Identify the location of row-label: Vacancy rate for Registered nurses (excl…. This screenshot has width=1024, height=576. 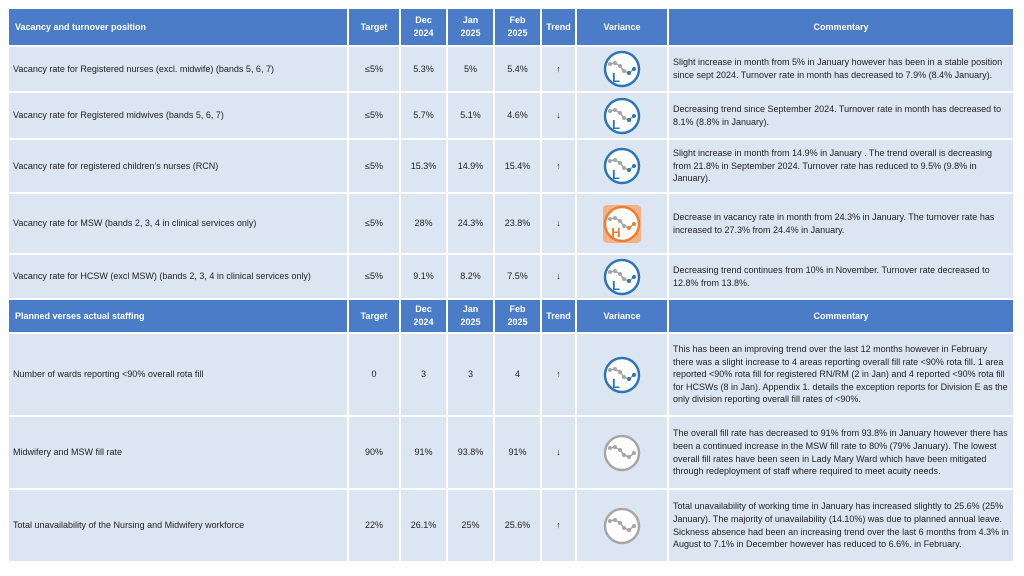
(178, 69).